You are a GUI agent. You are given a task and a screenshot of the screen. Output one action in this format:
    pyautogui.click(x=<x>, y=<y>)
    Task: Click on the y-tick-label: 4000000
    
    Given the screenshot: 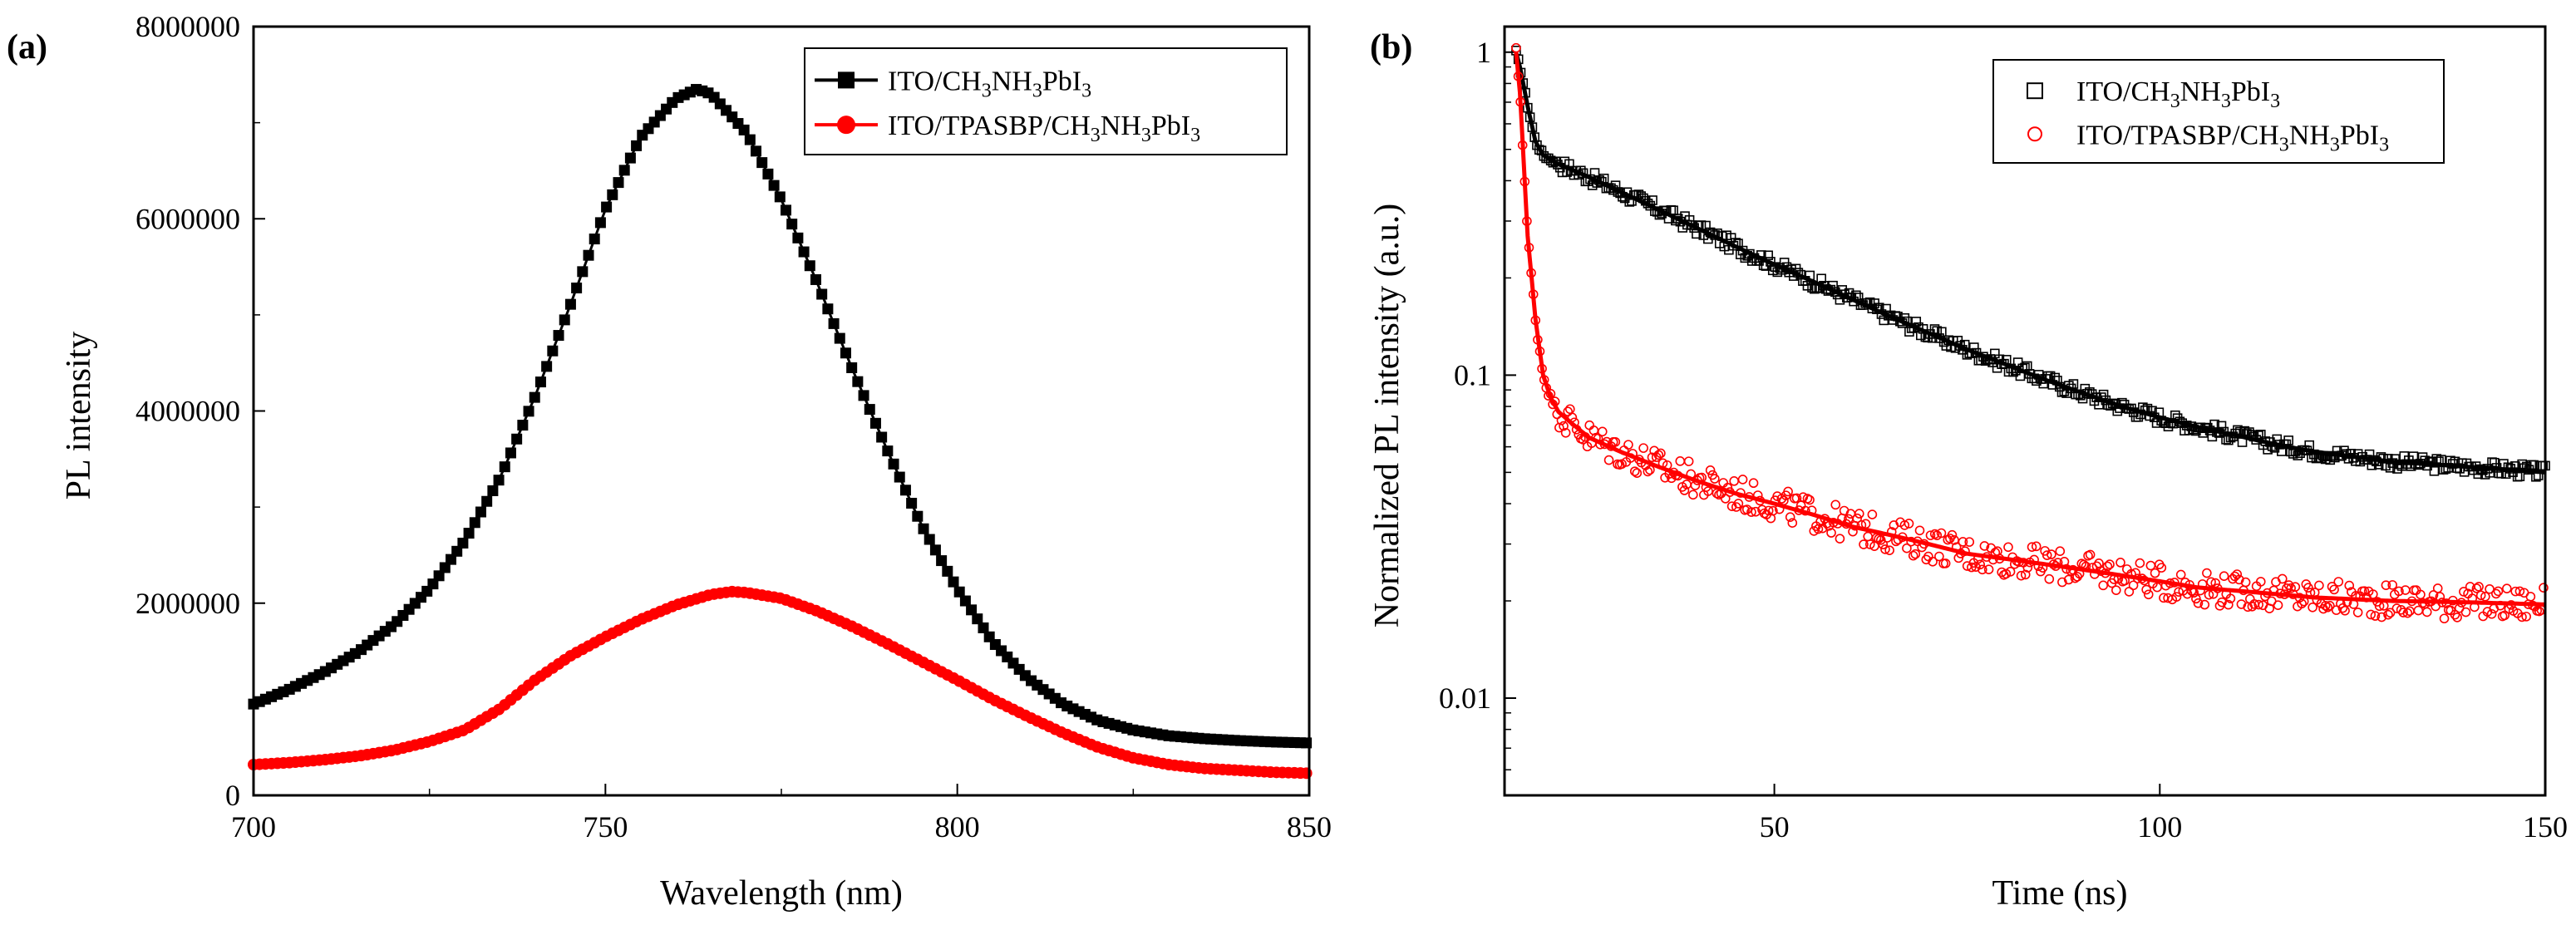 What is the action you would take?
    pyautogui.click(x=187, y=411)
    